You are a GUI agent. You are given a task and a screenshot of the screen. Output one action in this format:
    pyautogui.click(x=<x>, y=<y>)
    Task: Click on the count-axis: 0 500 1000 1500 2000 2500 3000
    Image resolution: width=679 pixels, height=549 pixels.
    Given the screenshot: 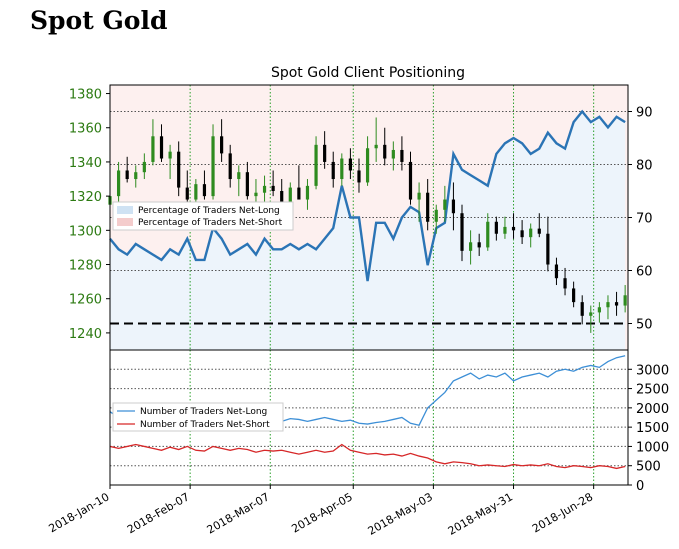 What is the action you would take?
    pyautogui.click(x=648, y=428)
    